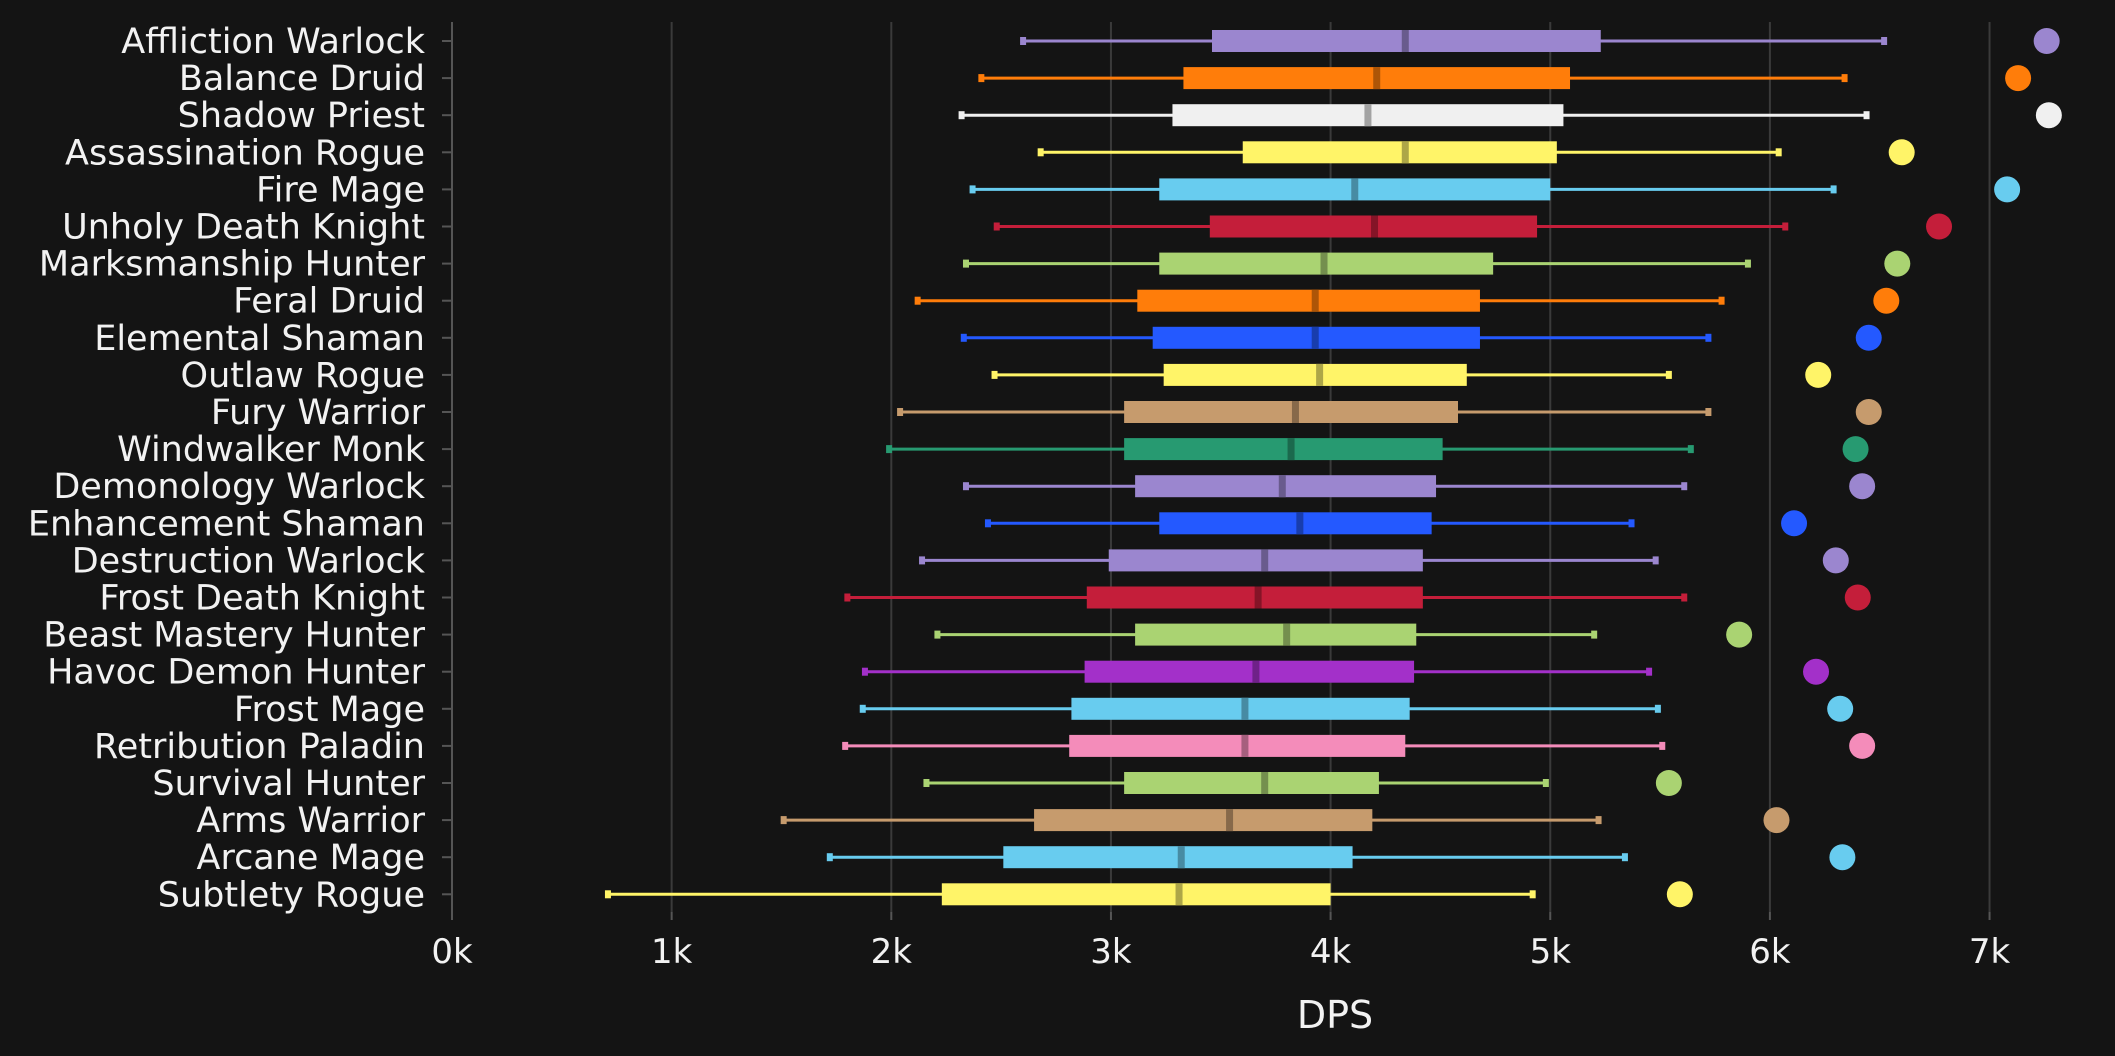  Describe the element at coordinates (245, 153) in the screenshot. I see `category-label: Assassination Rogue` at that location.